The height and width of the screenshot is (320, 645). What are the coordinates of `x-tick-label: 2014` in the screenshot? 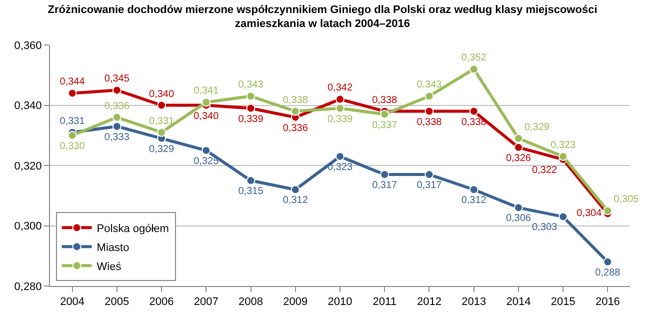 It's located at (518, 302).